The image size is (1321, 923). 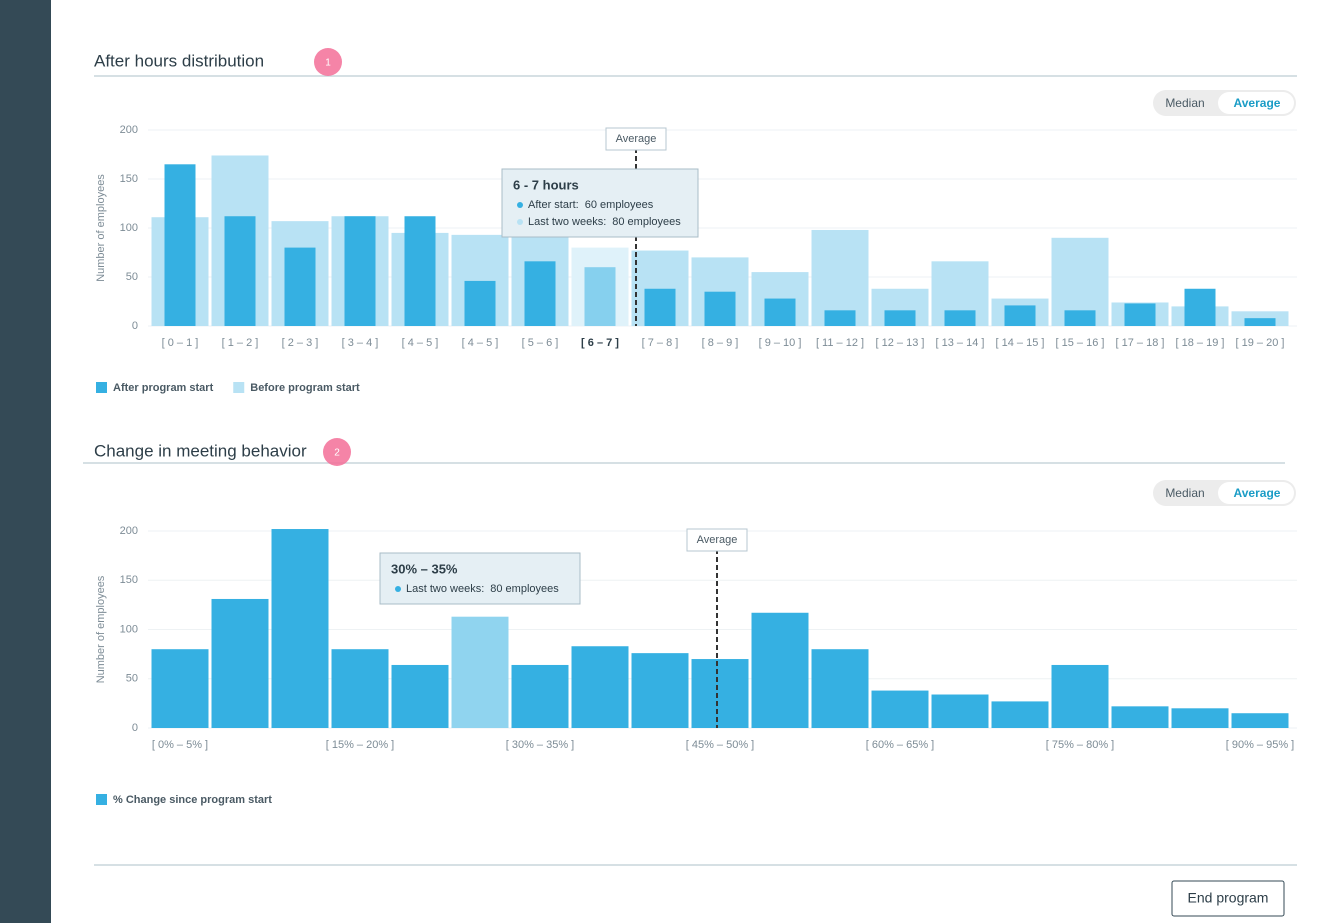 What do you see at coordinates (360, 343) in the screenshot?
I see `x-tick-label: [ 3 – 4 ]` at bounding box center [360, 343].